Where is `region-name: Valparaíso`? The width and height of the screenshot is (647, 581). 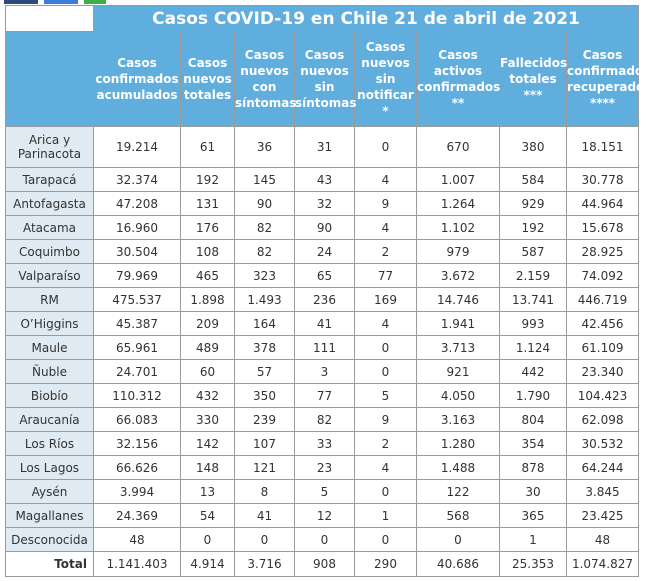 region-name: Valparaíso is located at coordinates (49, 275).